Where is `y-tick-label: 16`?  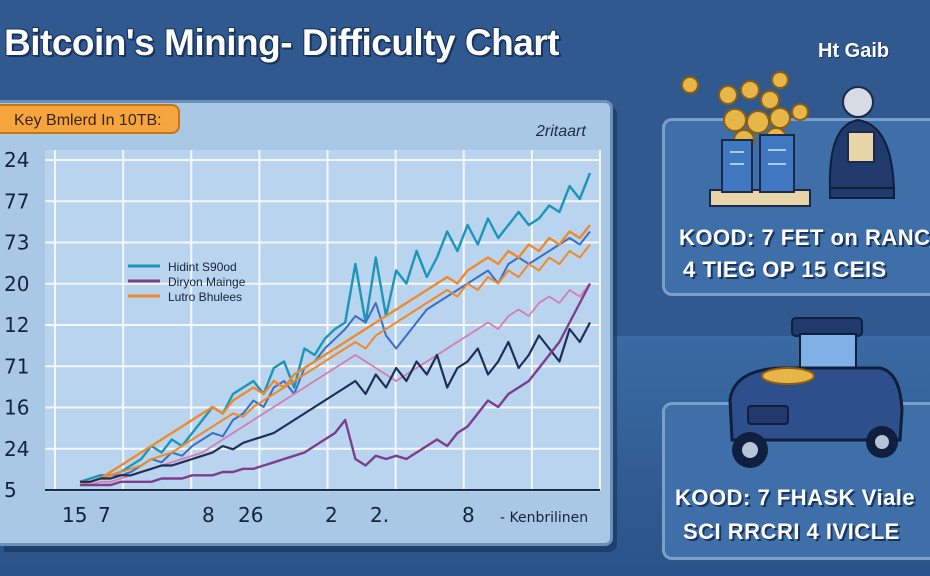 y-tick-label: 16 is located at coordinates (16, 408).